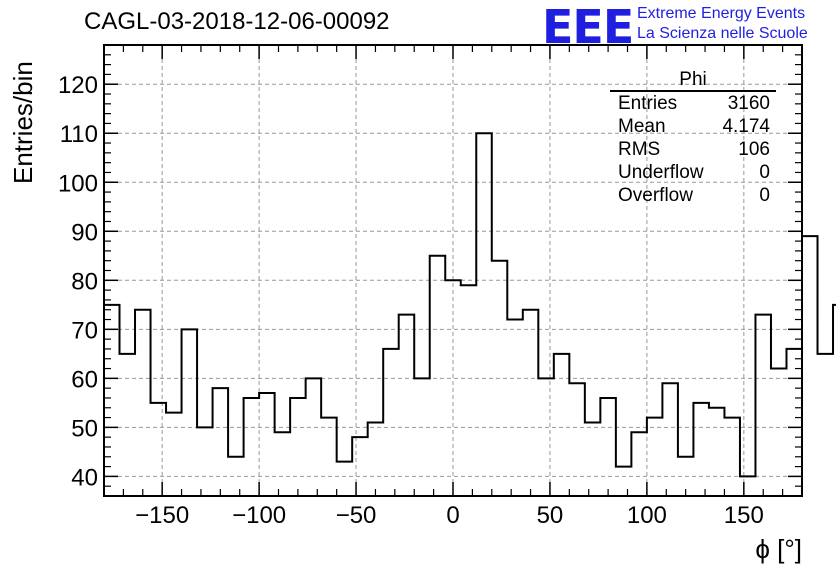 This screenshot has height=572, width=836. Describe the element at coordinates (693, 81) in the screenshot. I see `stats-title: Phi` at that location.